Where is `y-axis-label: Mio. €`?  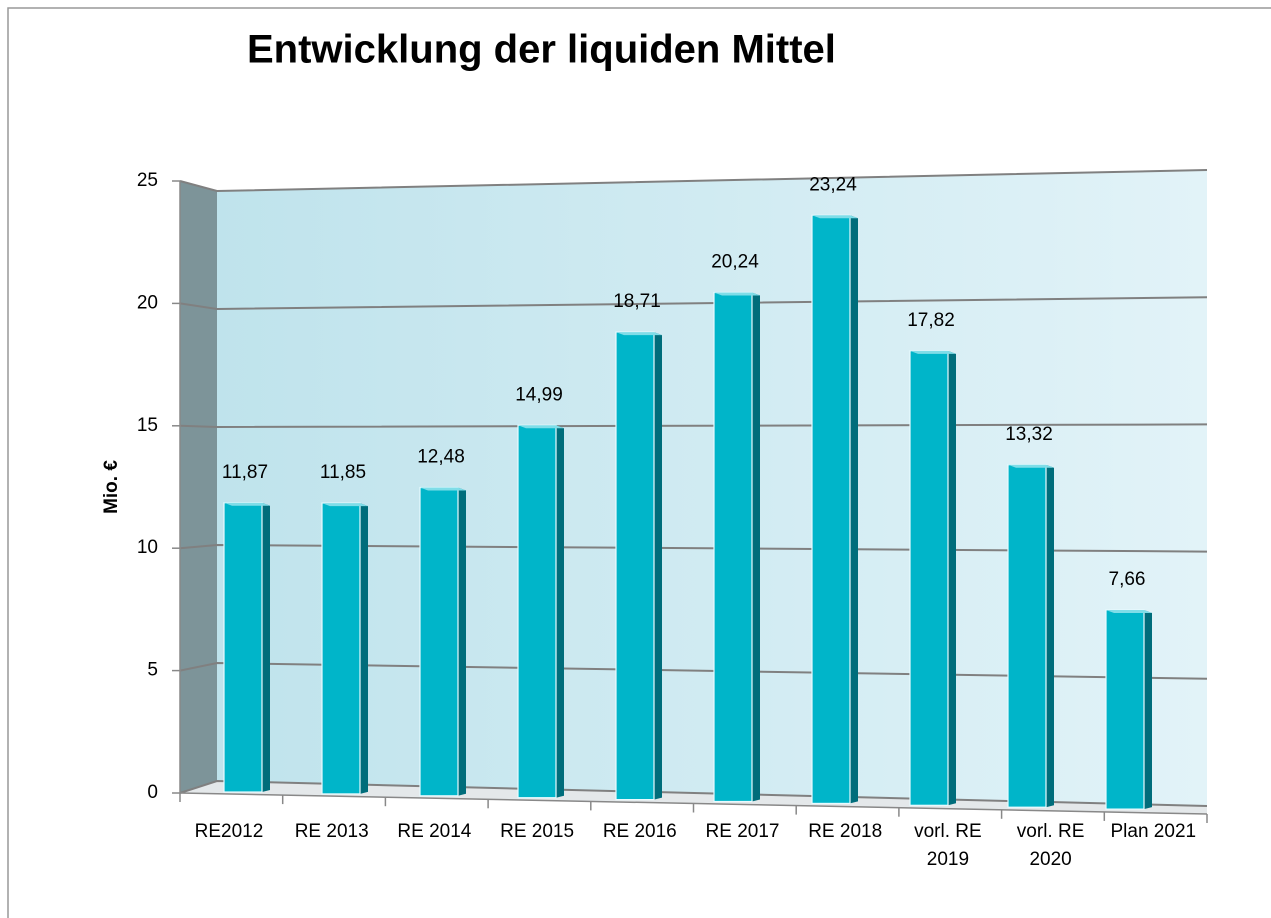 y-axis-label: Mio. € is located at coordinates (111, 487).